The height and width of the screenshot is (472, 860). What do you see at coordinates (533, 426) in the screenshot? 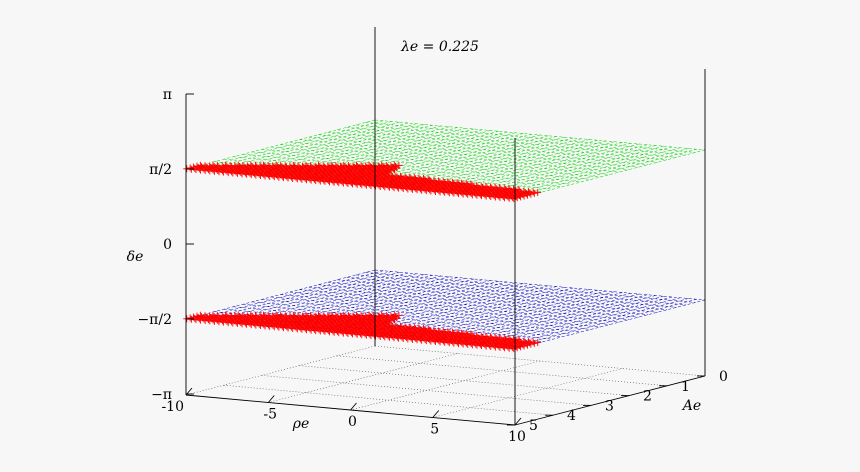
I see `y-tick-label: 5` at bounding box center [533, 426].